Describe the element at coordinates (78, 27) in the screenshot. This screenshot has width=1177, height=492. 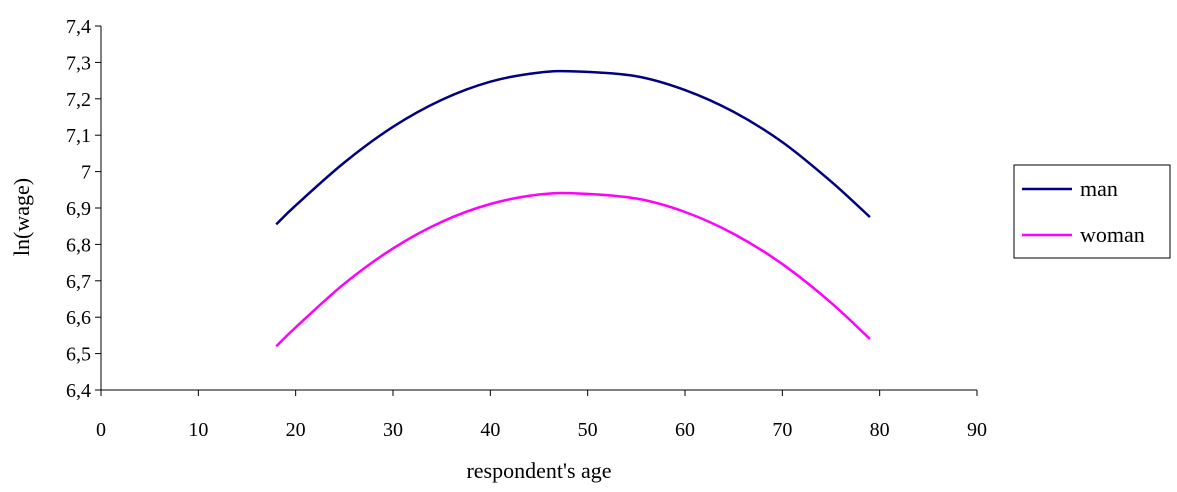
I see `y-tick-label: 7,4` at that location.